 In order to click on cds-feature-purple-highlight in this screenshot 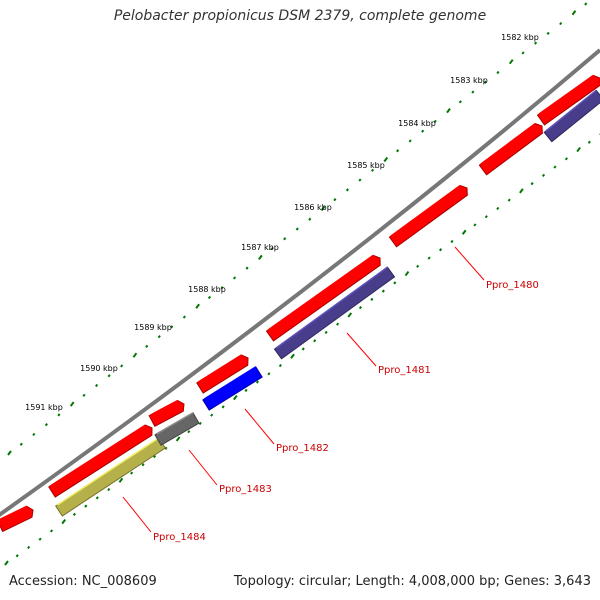, I will do `click(571, 110)`.